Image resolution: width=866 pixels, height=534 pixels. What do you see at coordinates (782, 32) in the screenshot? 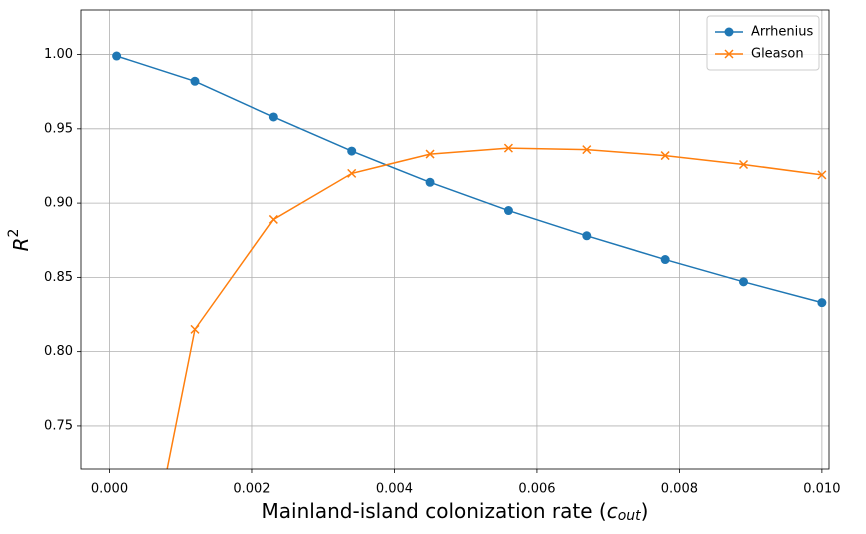
I see `legend-label: Arrhenius` at bounding box center [782, 32].